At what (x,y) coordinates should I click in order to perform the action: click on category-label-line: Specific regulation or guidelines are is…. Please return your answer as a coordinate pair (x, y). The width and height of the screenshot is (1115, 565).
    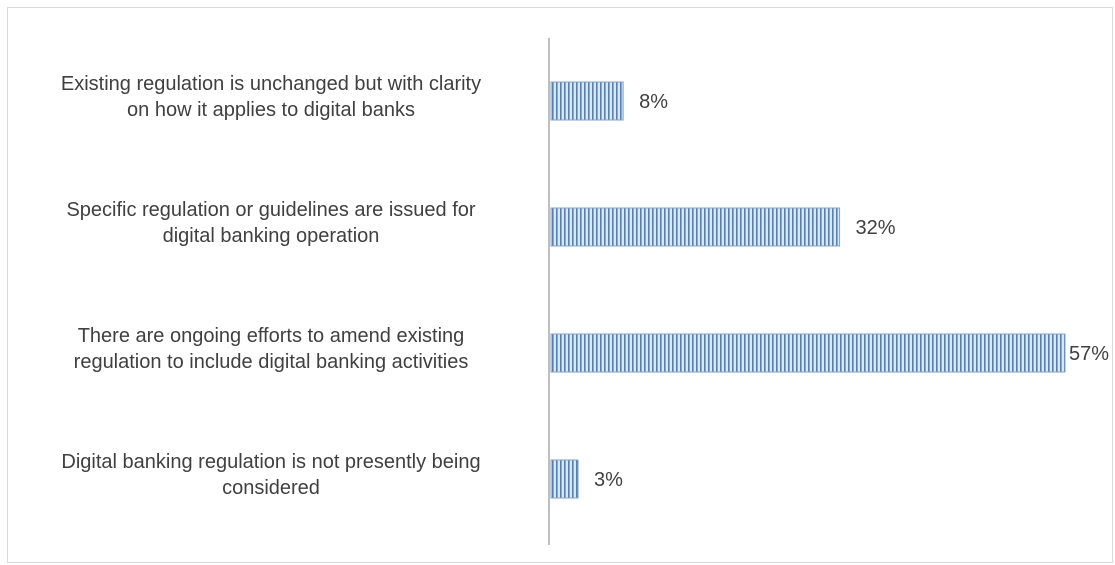
    Looking at the image, I should click on (270, 210).